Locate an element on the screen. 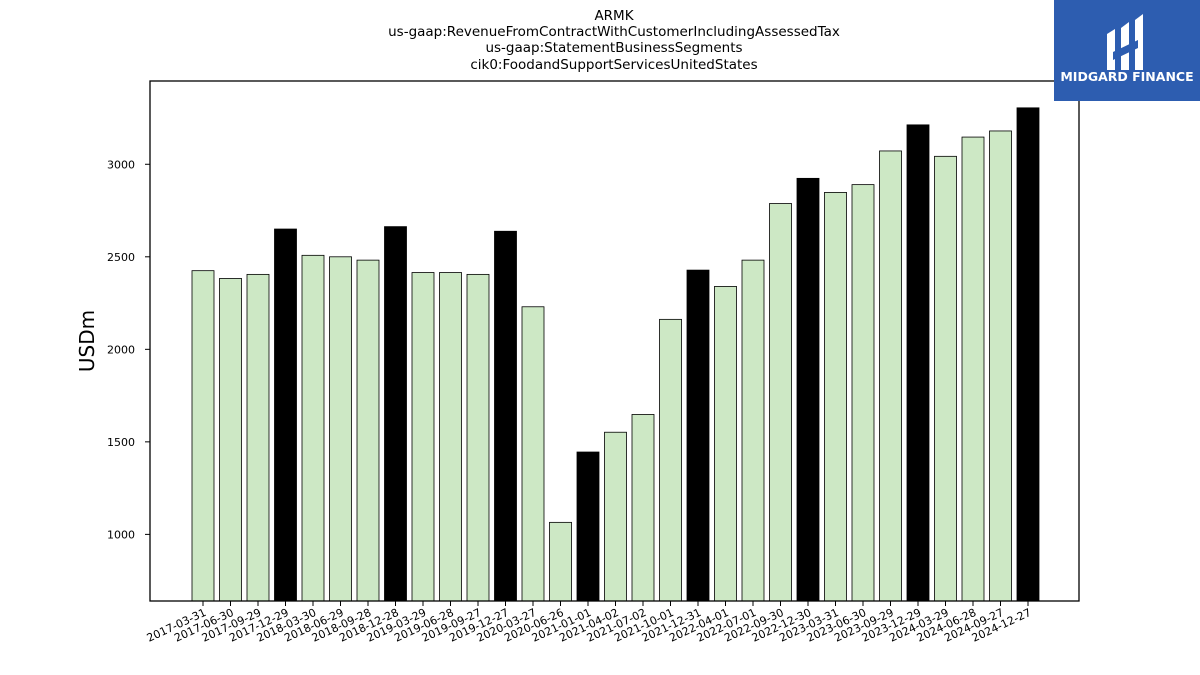  logo-text: MIDGARD FINANCE is located at coordinates (1126, 76).